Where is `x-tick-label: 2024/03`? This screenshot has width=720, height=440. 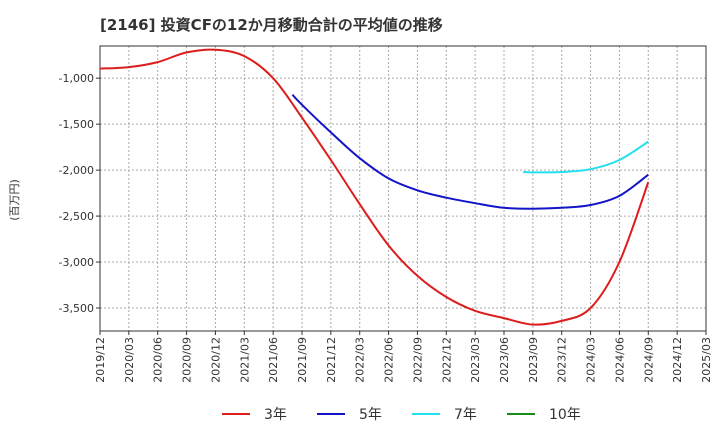 x-tick-label: 2024/03 is located at coordinates (591, 360).